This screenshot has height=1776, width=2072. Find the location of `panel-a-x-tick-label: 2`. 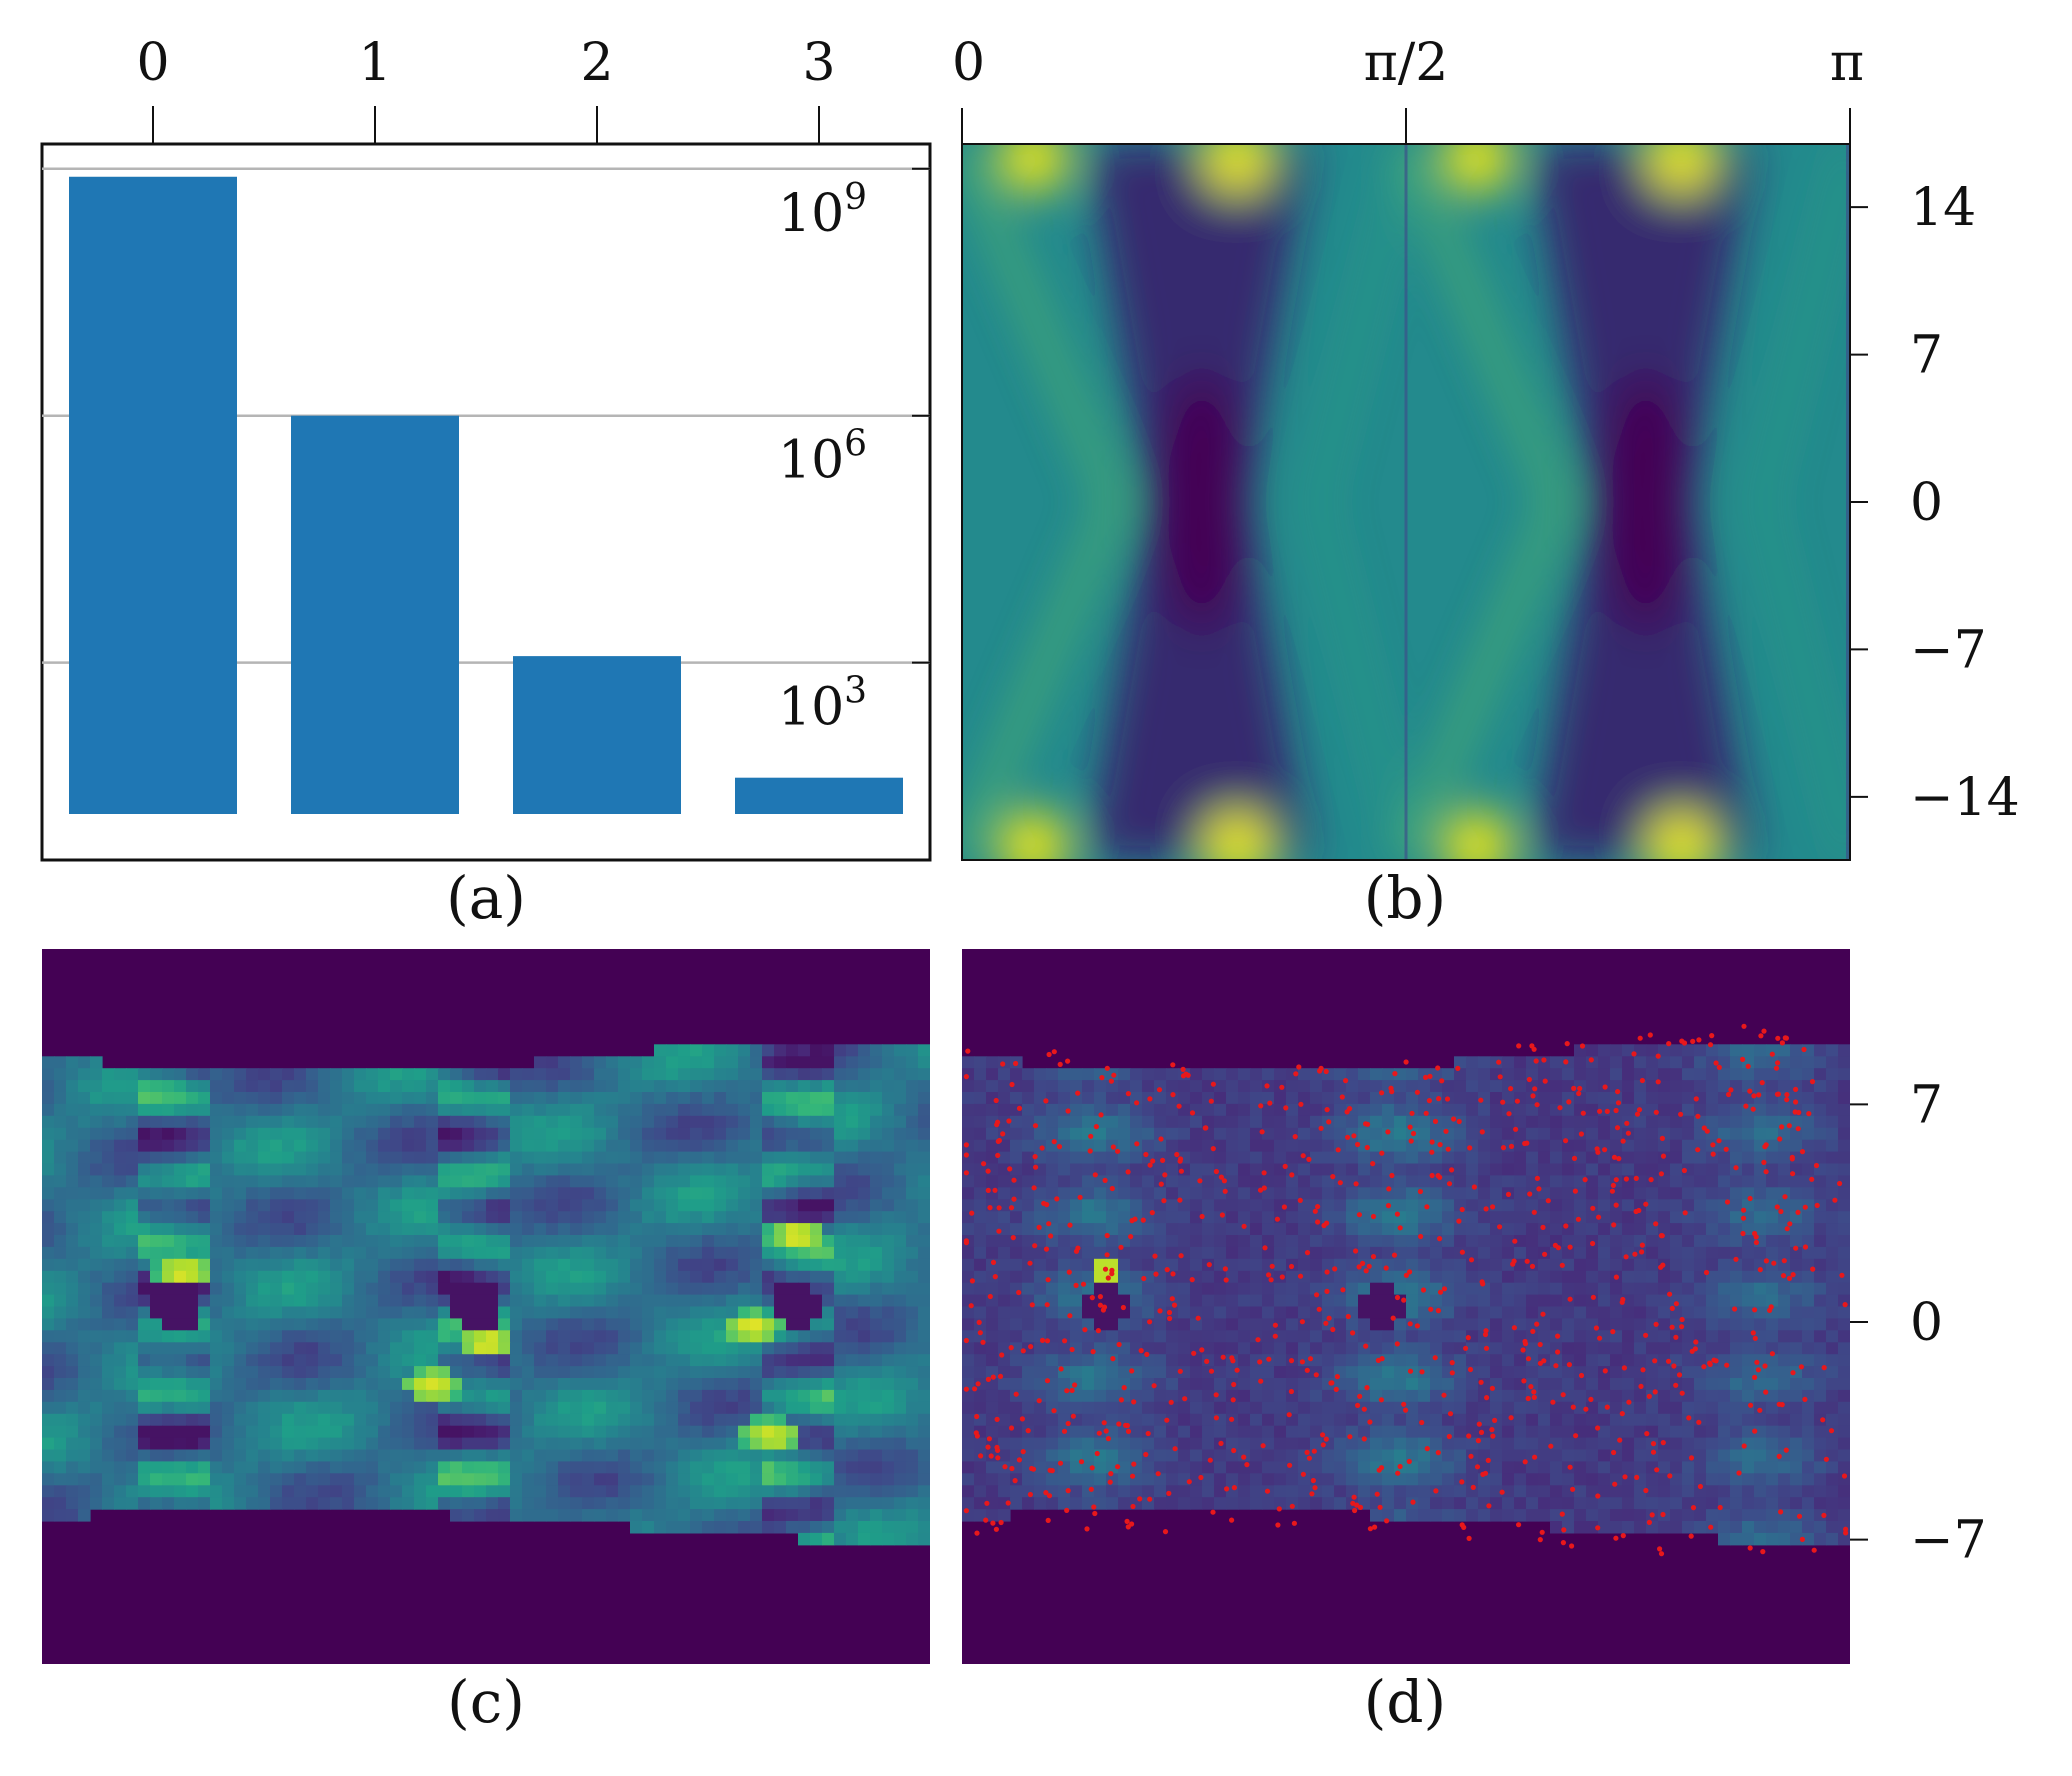

panel-a-x-tick-label: 2 is located at coordinates (596, 63).